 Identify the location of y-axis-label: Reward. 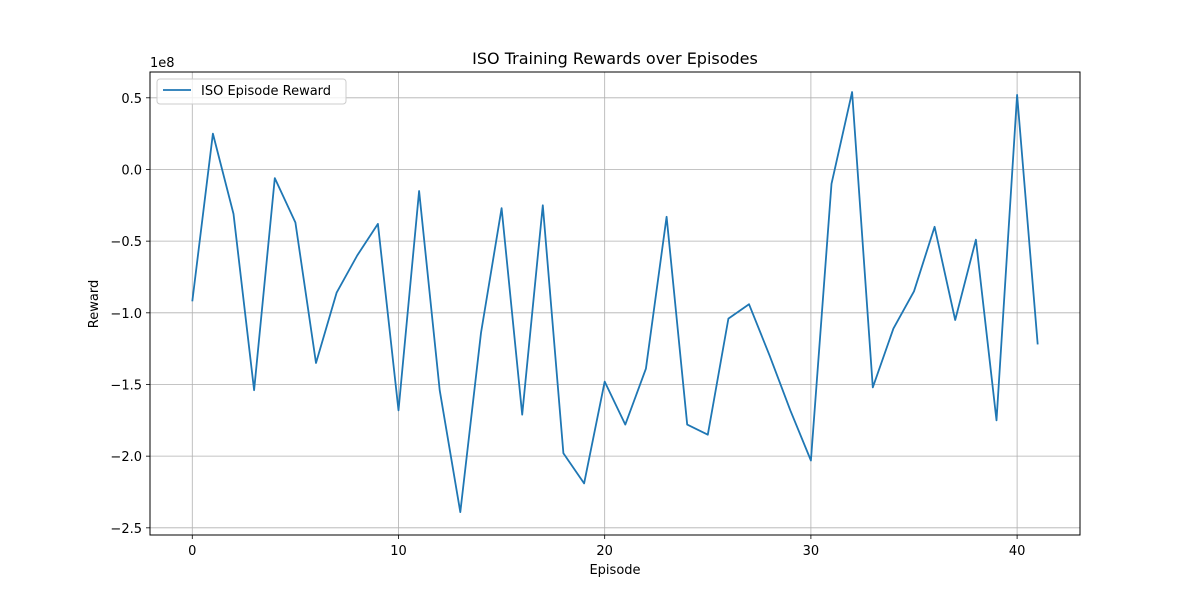
(94, 304).